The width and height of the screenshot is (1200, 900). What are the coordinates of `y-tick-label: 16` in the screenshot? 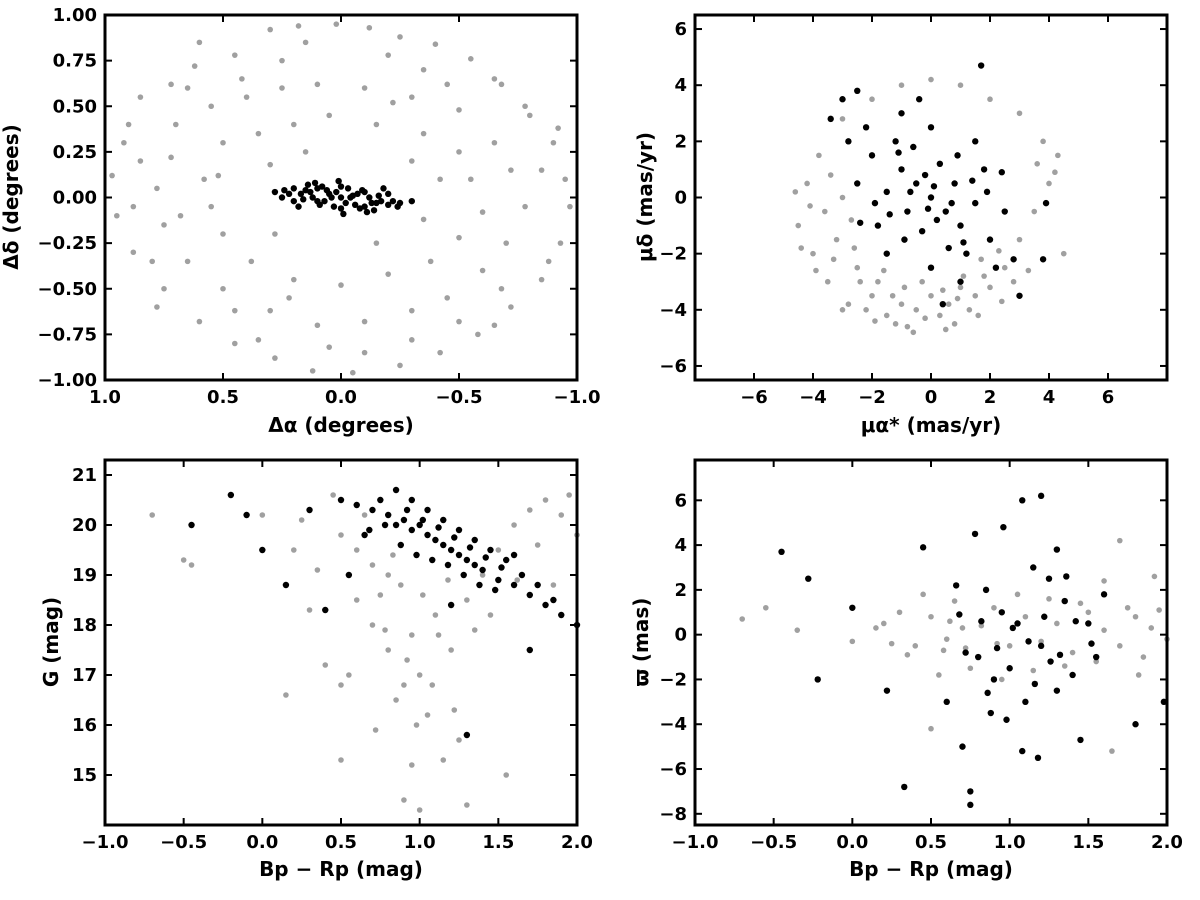 It's located at (84, 725).